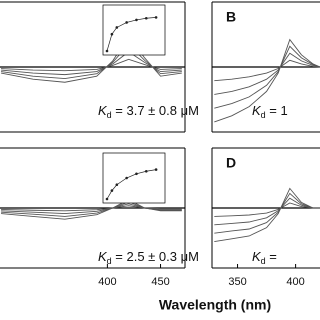 The height and width of the screenshot is (320, 320). I want to click on kd-annotation: Kd = 3.7 ± 0.8 μM, so click(148, 111).